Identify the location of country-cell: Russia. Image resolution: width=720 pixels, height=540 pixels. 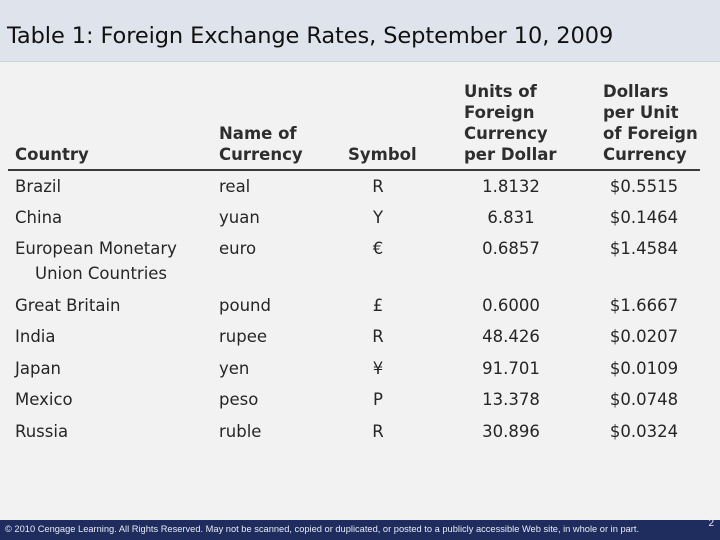
(42, 431).